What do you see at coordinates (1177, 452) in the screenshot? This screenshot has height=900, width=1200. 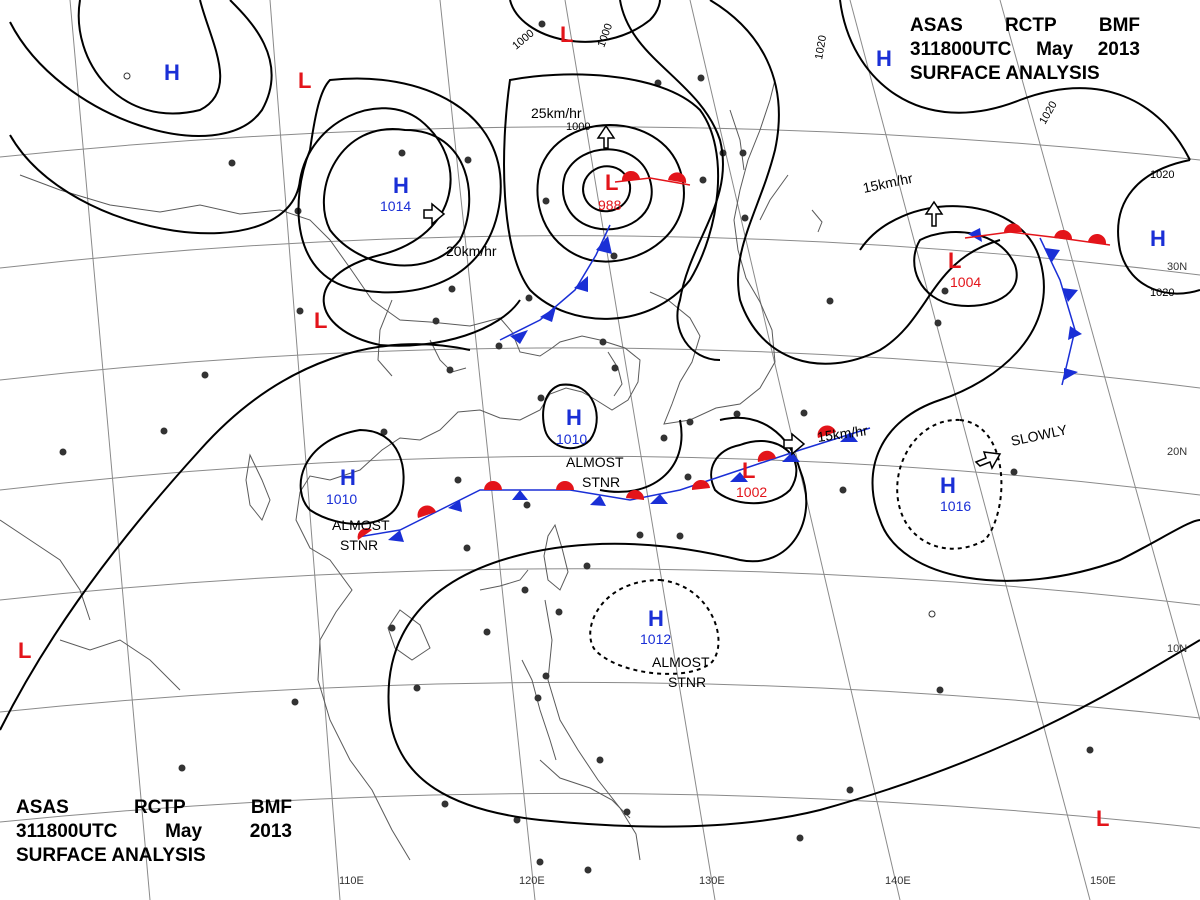 I see `latitude-label: 20N` at bounding box center [1177, 452].